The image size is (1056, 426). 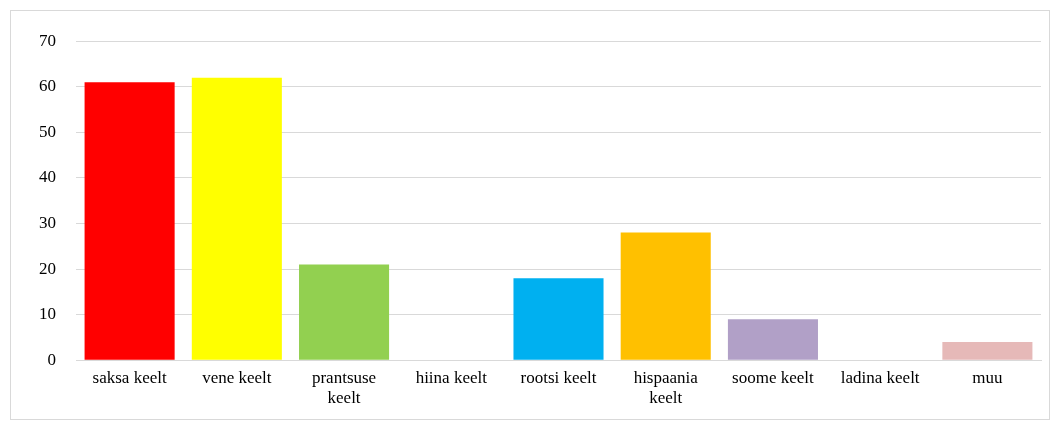 What do you see at coordinates (47, 40) in the screenshot?
I see `y-tick-label: 70` at bounding box center [47, 40].